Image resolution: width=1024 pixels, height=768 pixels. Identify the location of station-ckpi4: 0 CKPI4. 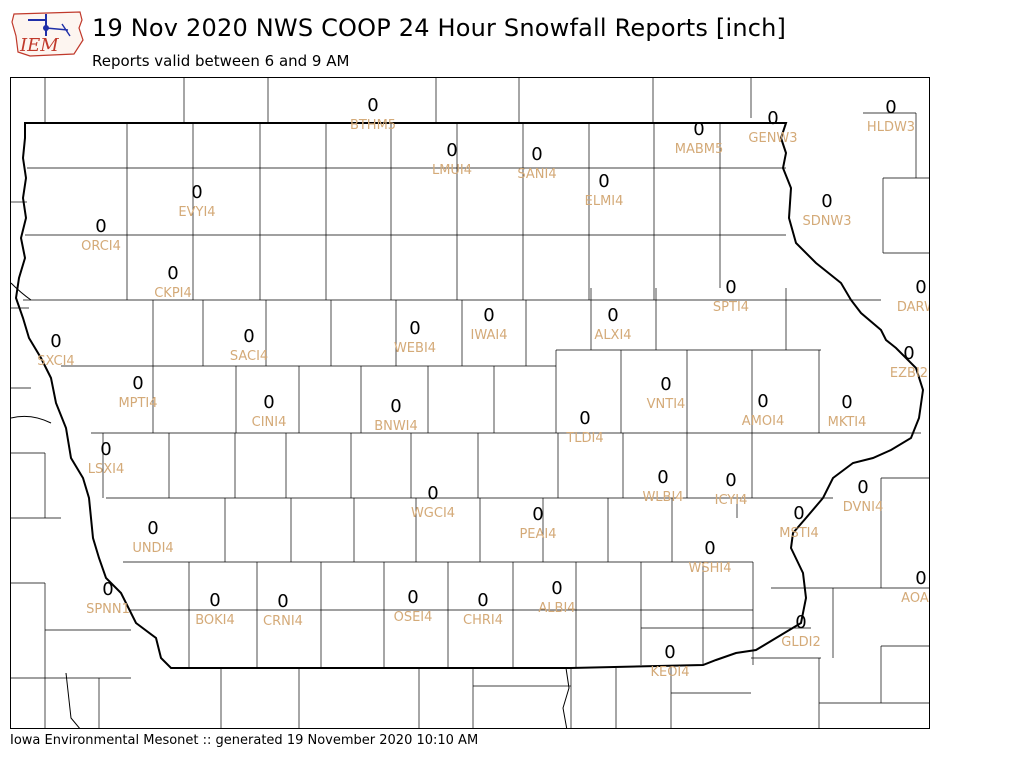
(173, 282).